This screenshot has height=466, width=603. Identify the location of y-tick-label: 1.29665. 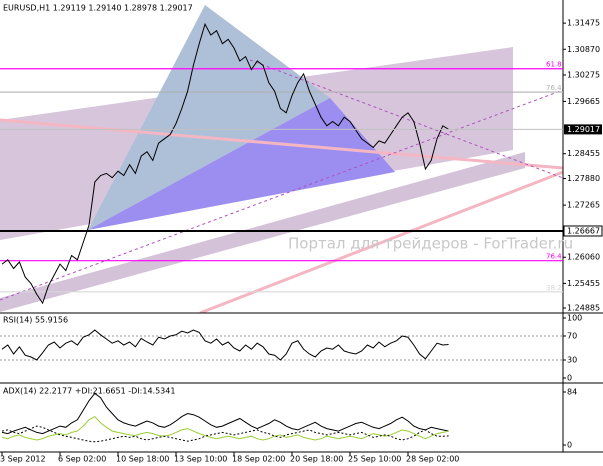
(583, 101).